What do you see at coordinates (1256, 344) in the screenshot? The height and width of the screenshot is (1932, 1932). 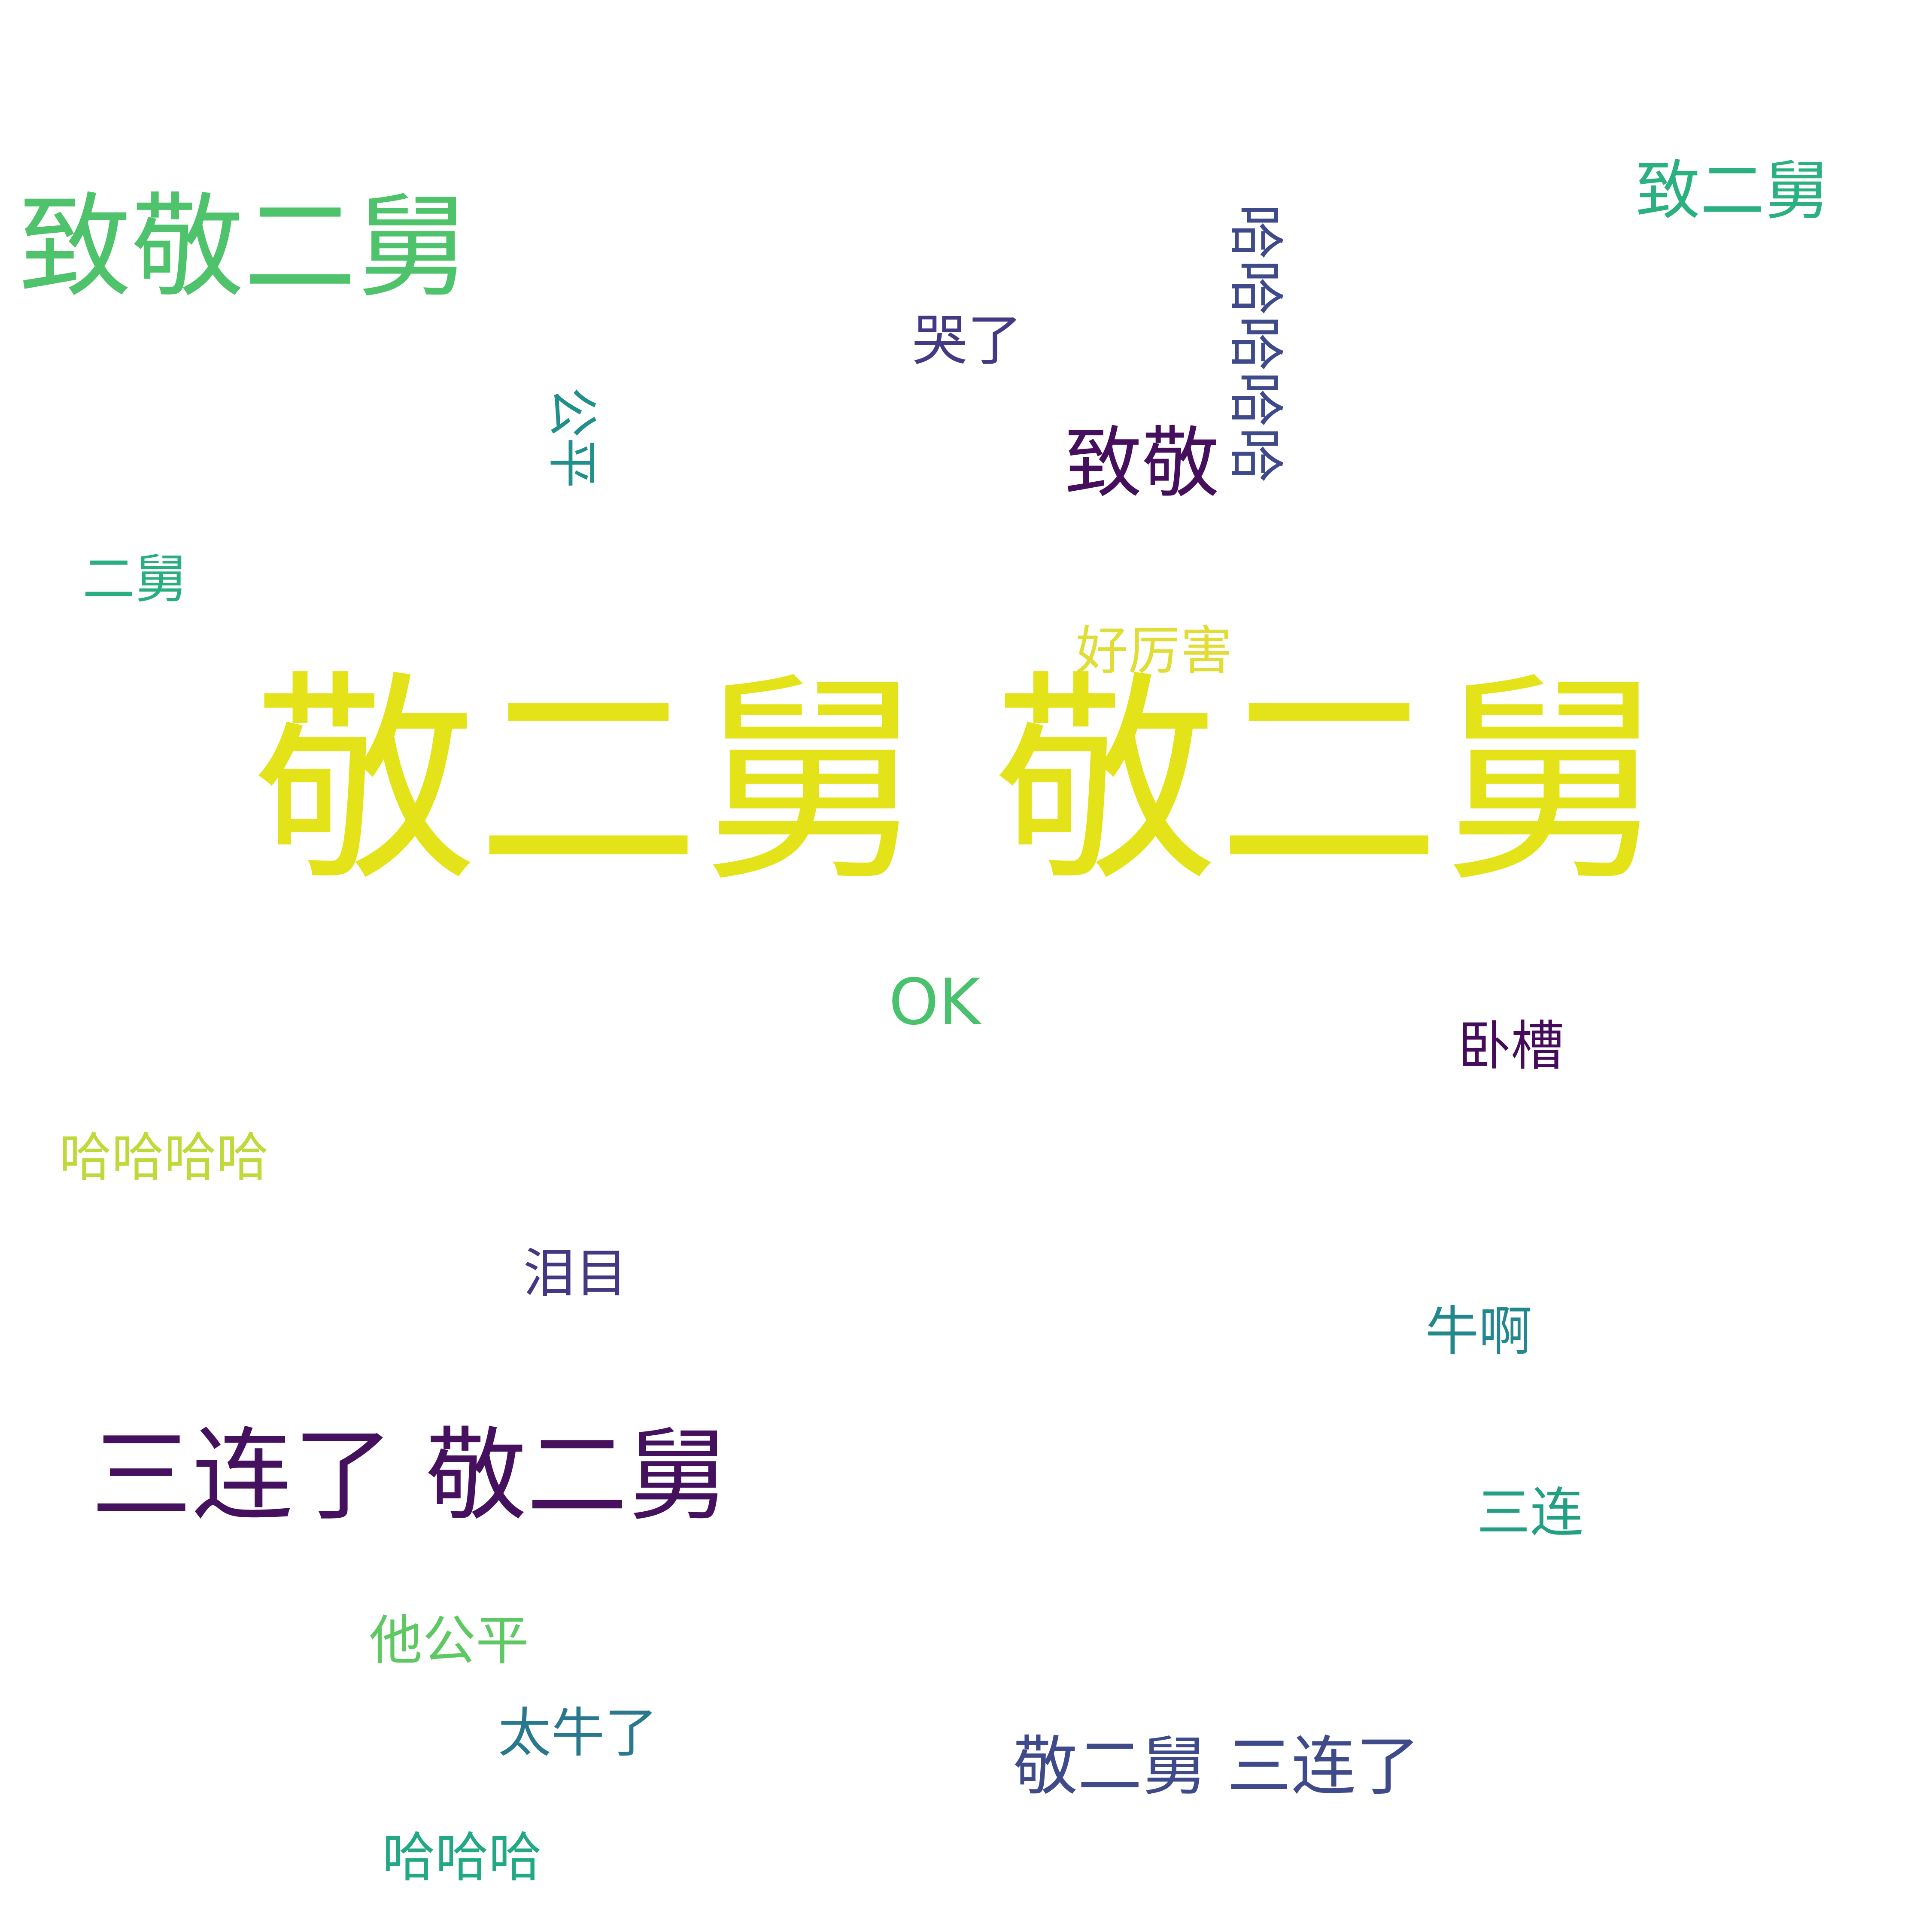 I see `word-hahahahaha-vertical: 哈哈哈哈哈` at bounding box center [1256, 344].